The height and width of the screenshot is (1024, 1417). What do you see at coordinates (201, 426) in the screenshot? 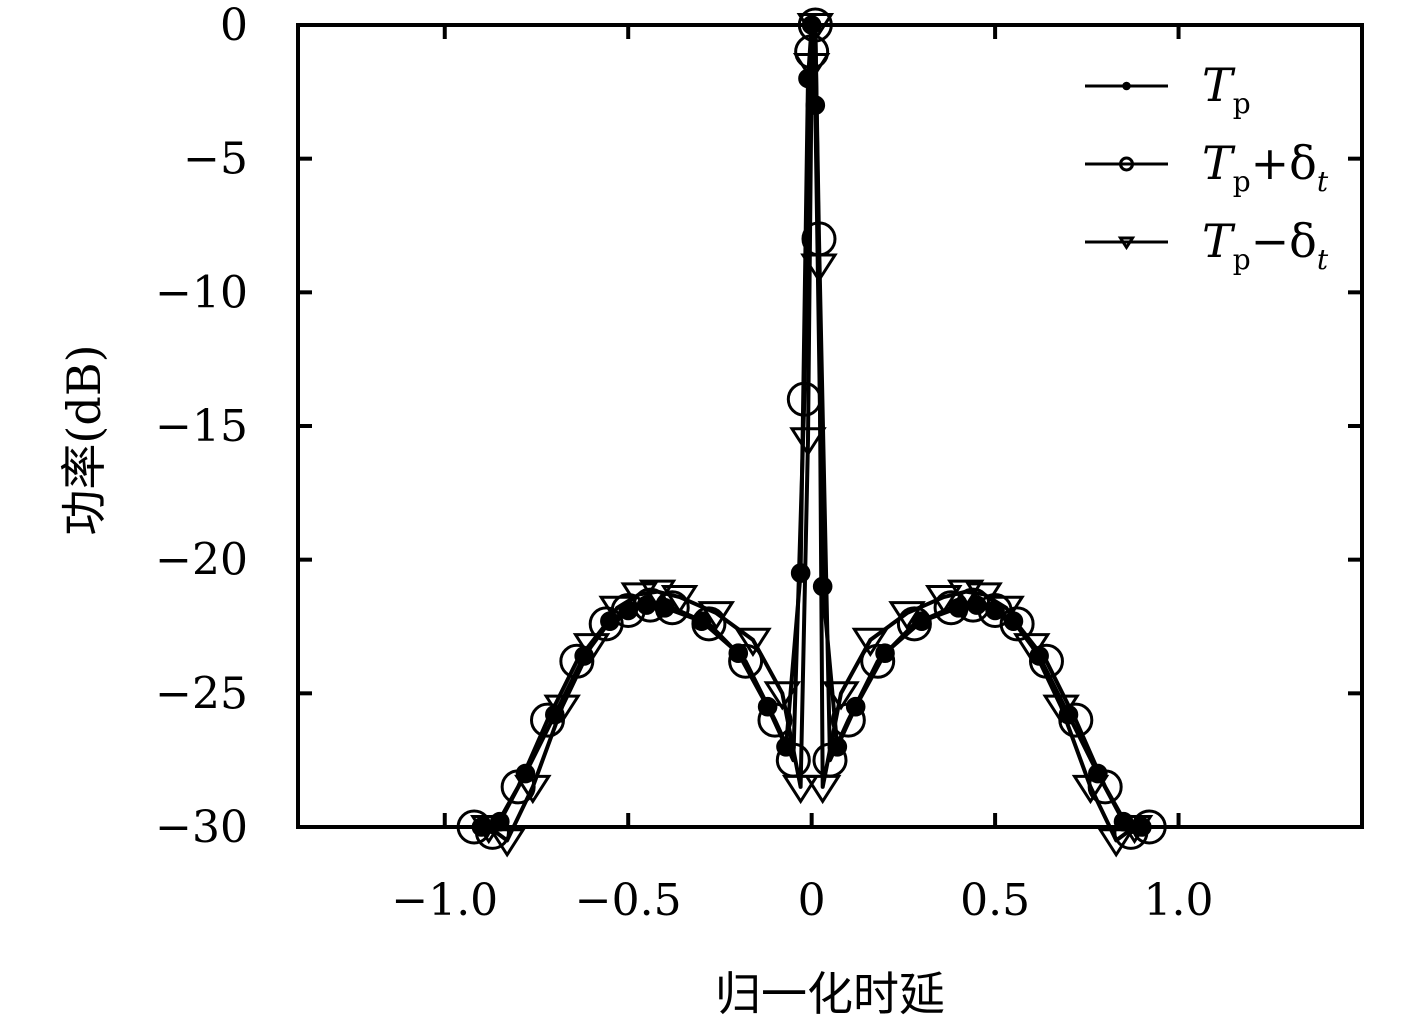
I see `y-tick-label: −15` at bounding box center [201, 426].